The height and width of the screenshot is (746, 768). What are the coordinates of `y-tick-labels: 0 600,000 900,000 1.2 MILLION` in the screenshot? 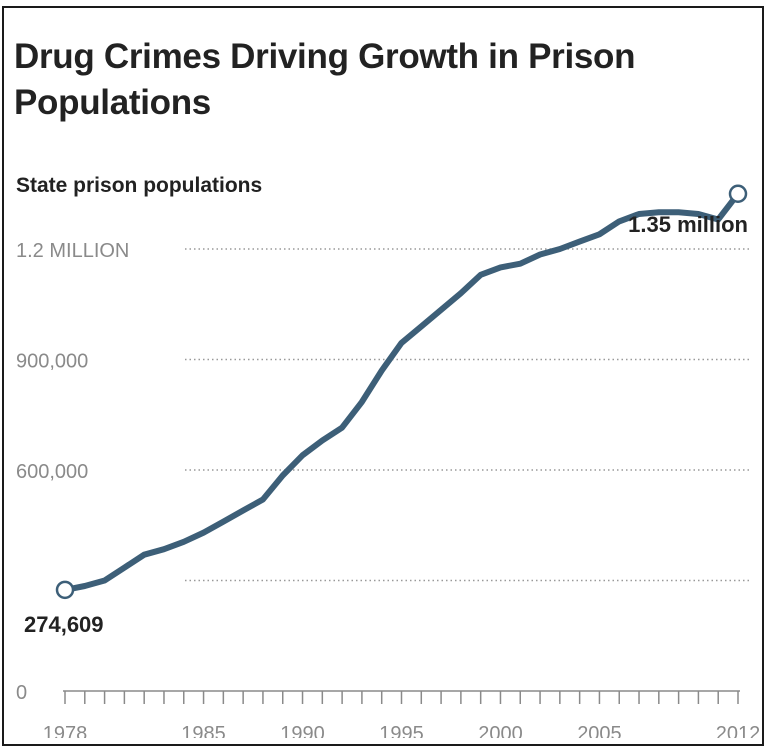 It's located at (72, 472).